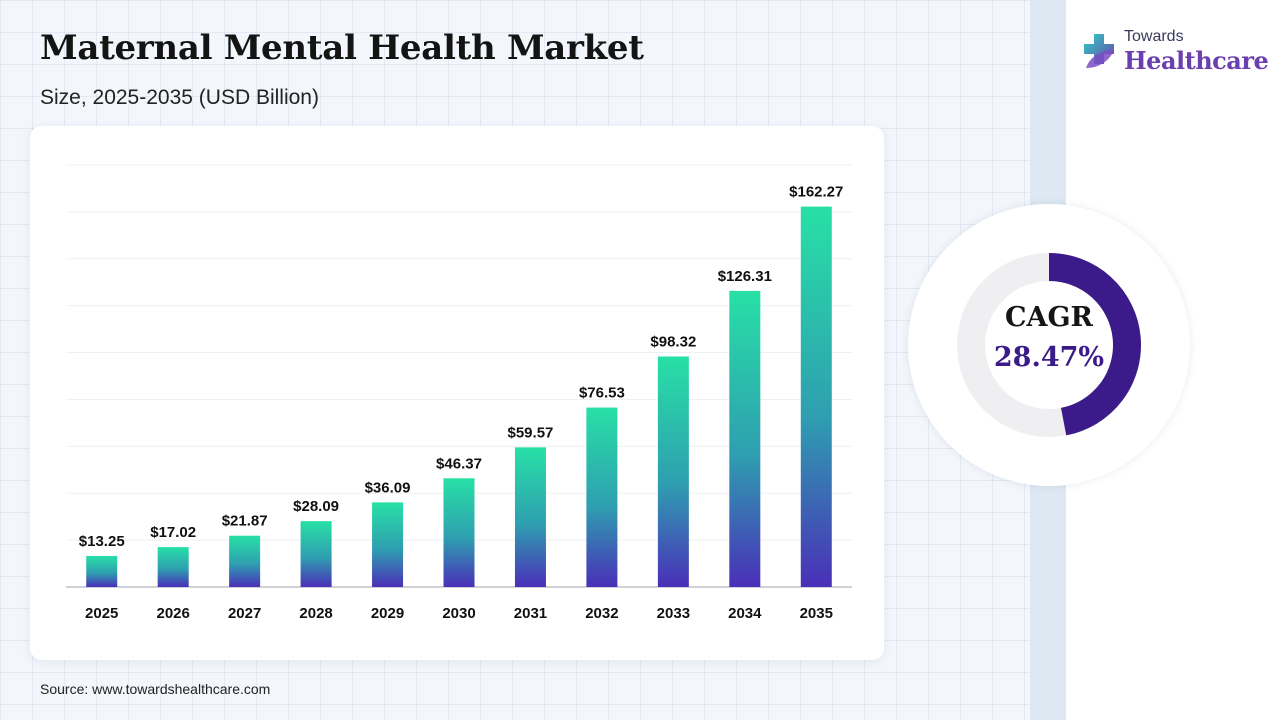 This screenshot has height=720, width=1280. What do you see at coordinates (388, 487) in the screenshot?
I see `data-label-2029: $36.09` at bounding box center [388, 487].